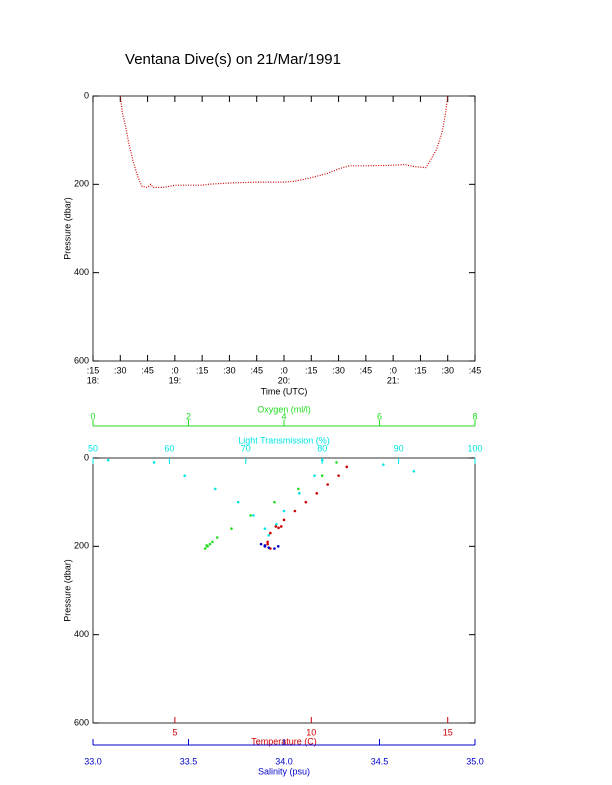 Image resolution: width=612 pixels, height=785 pixels. Describe the element at coordinates (284, 142) in the screenshot. I see `pressure-line` at that location.